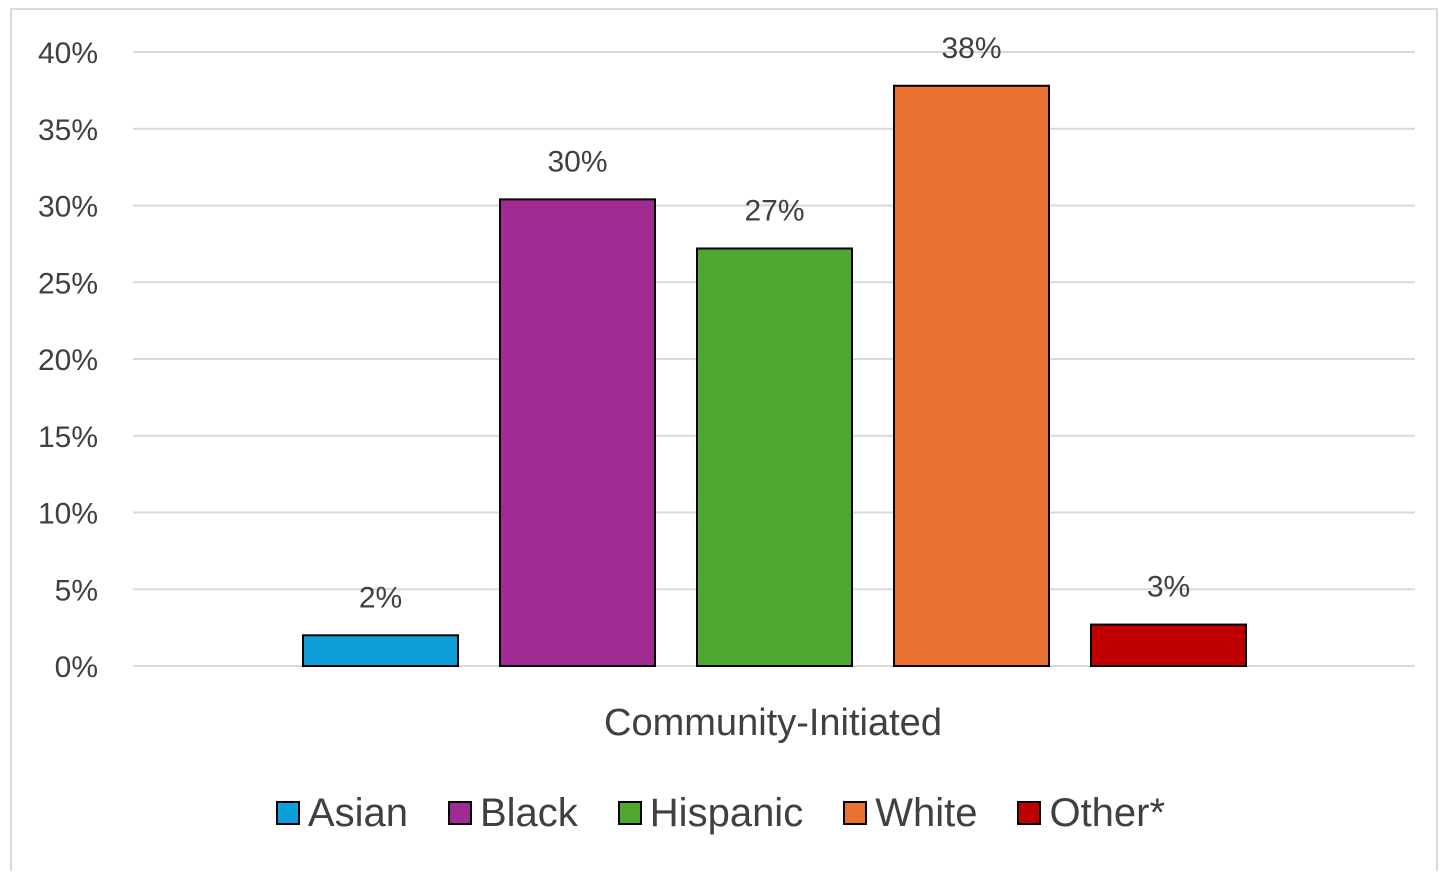  I want to click on y-tick-label: 10%, so click(68, 514).